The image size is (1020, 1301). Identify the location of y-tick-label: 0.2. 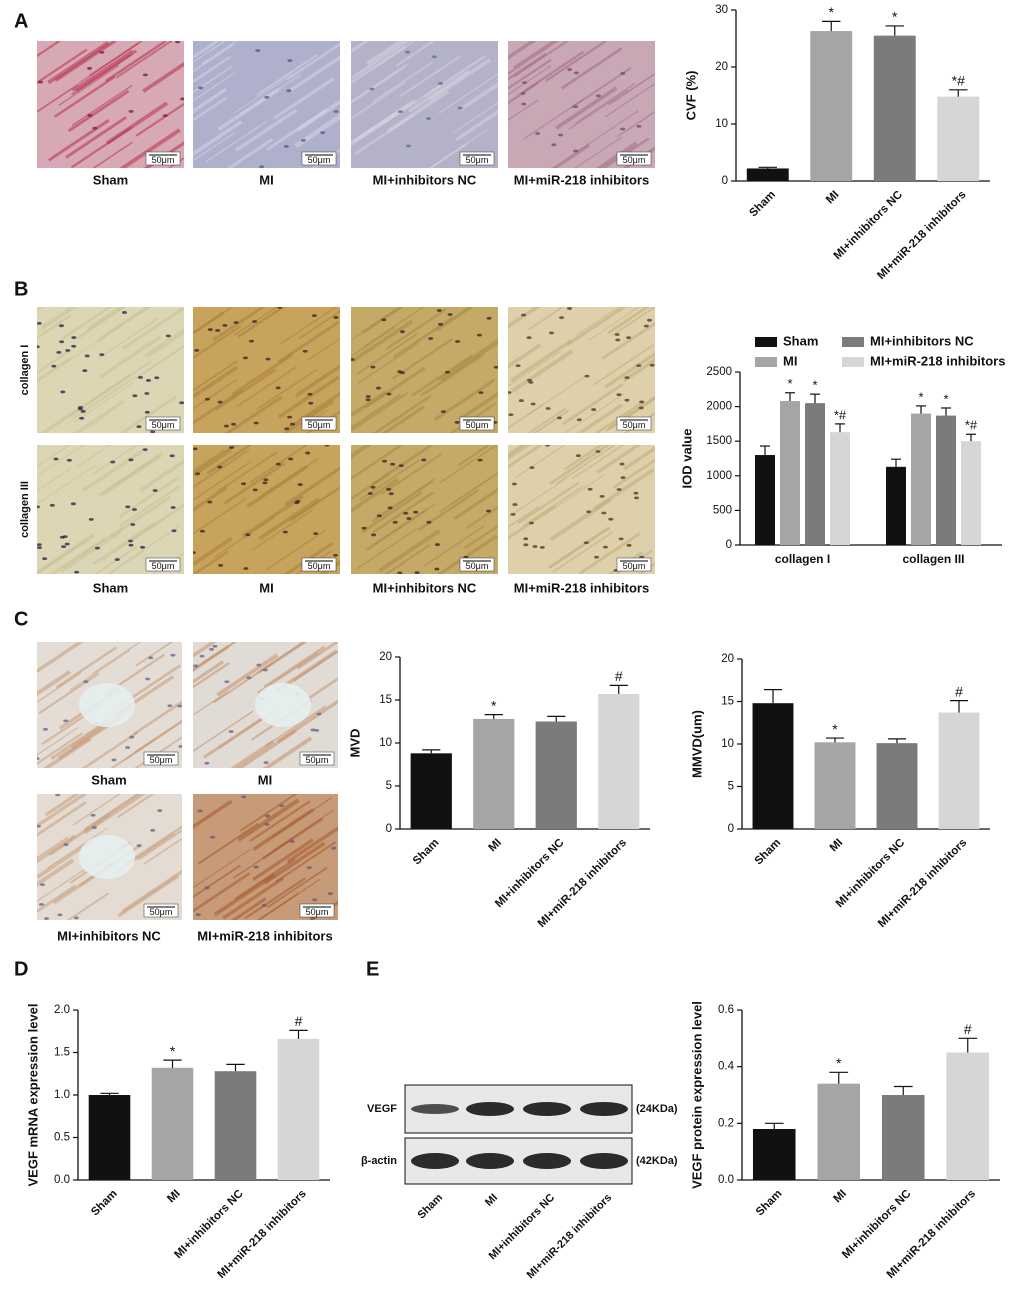
(726, 1123).